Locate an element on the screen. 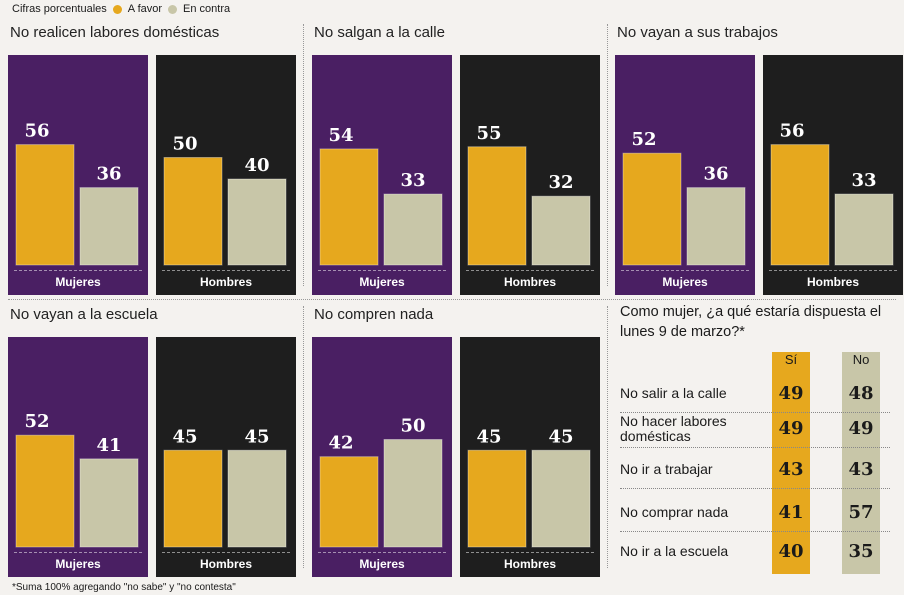  bar-value-label: 40 is located at coordinates (256, 165).